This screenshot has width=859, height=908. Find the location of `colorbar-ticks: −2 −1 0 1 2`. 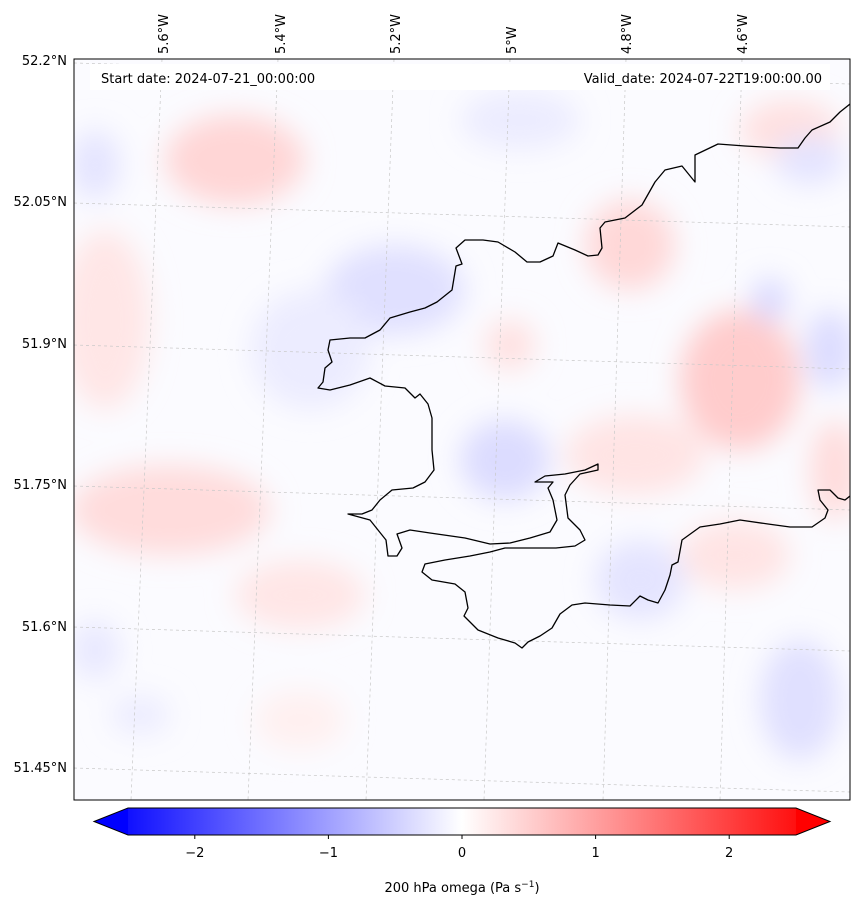

colorbar-ticks: −2 −1 0 1 2 is located at coordinates (459, 848).